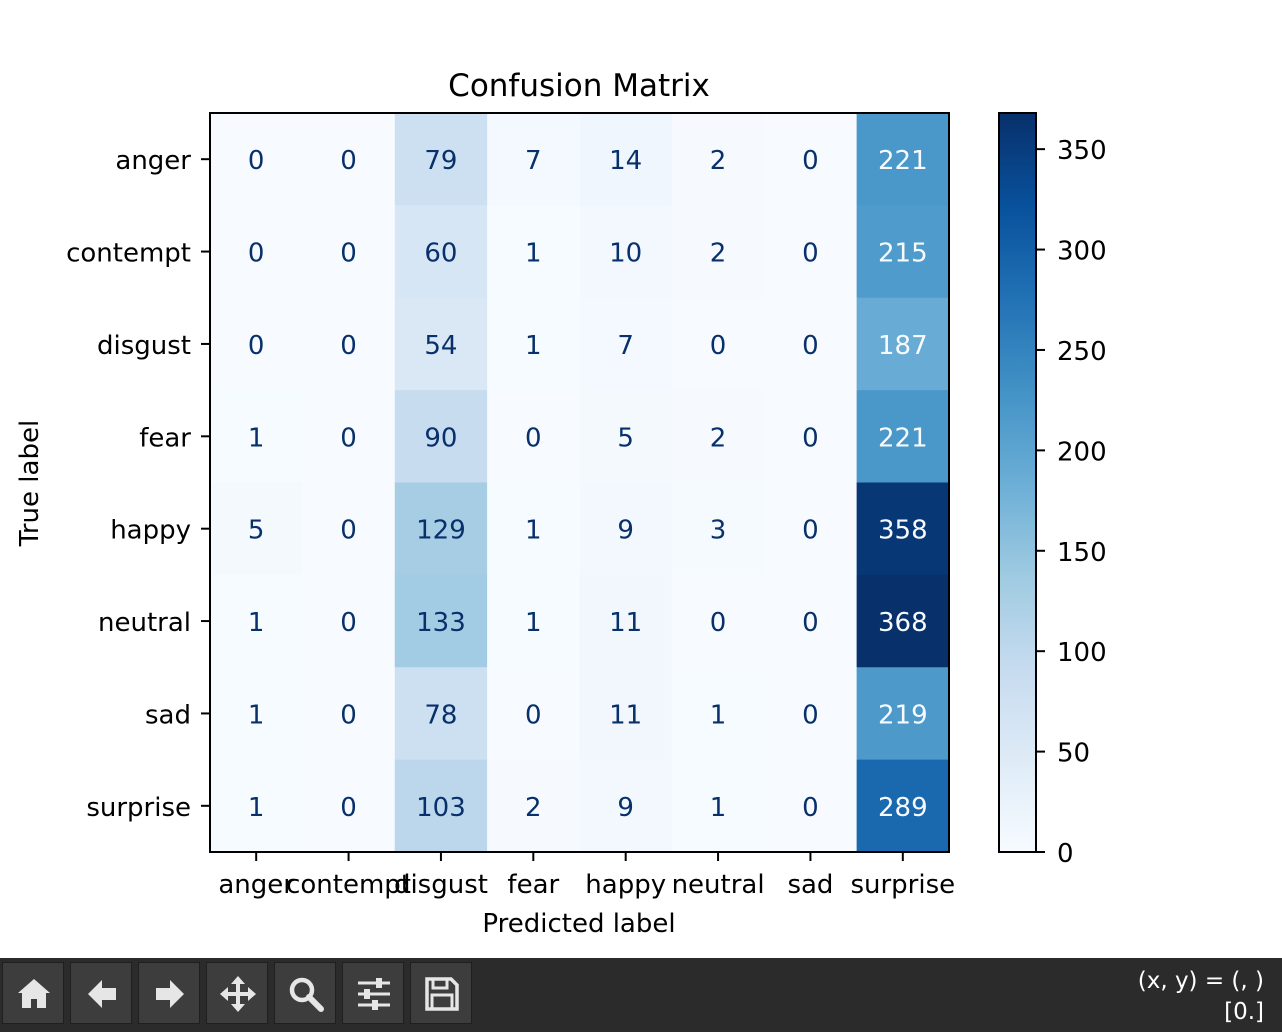 The image size is (1282, 1032). What do you see at coordinates (1082, 553) in the screenshot?
I see `colorbar-tick-label: 150` at bounding box center [1082, 553].